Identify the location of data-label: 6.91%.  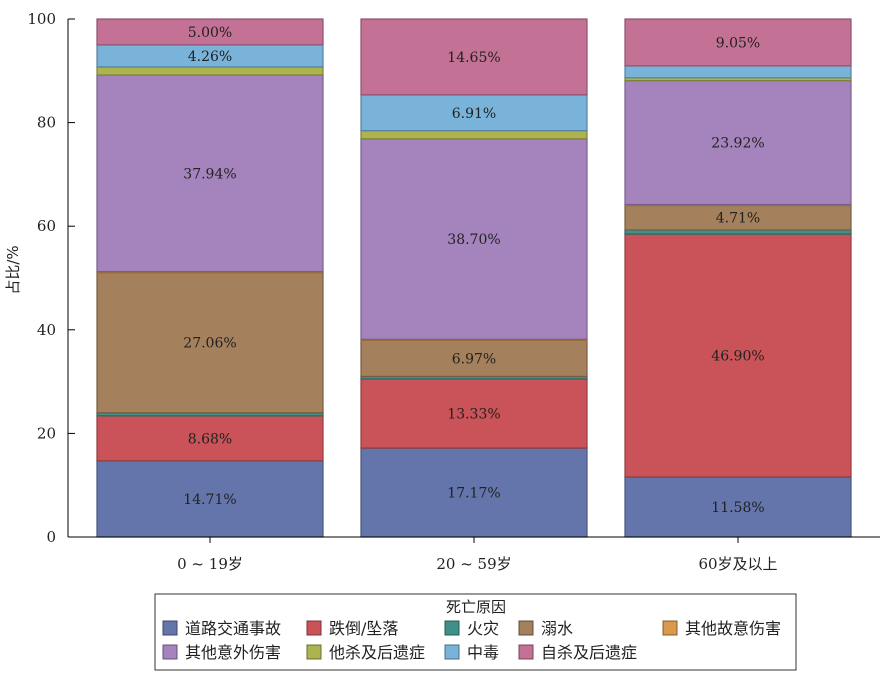
(474, 114).